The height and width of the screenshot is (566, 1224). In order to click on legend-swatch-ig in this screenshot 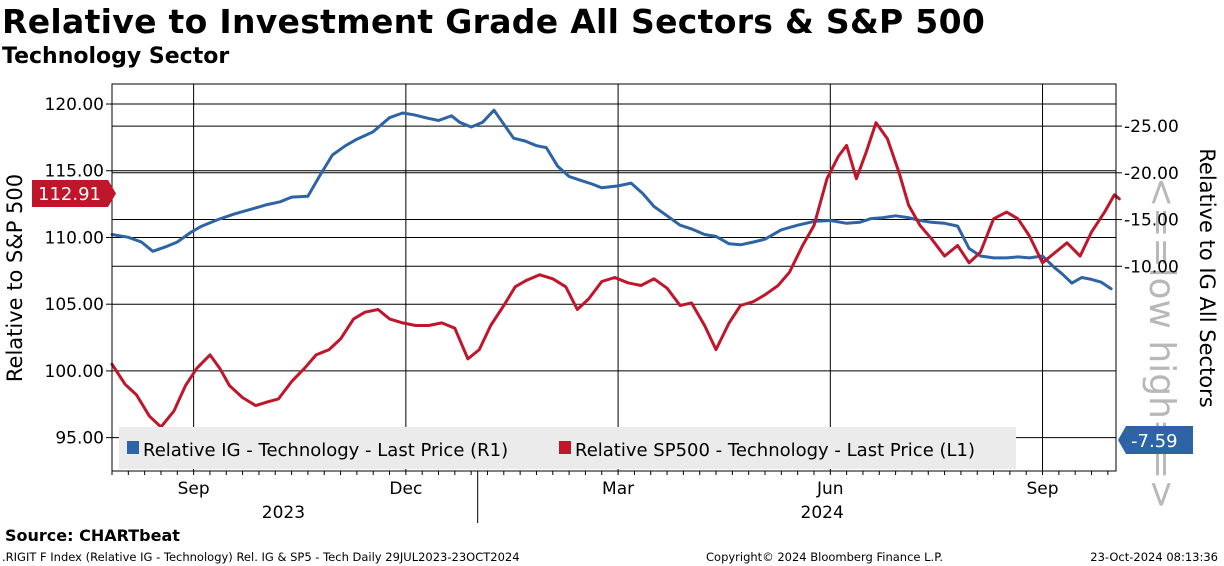, I will do `click(133, 447)`.